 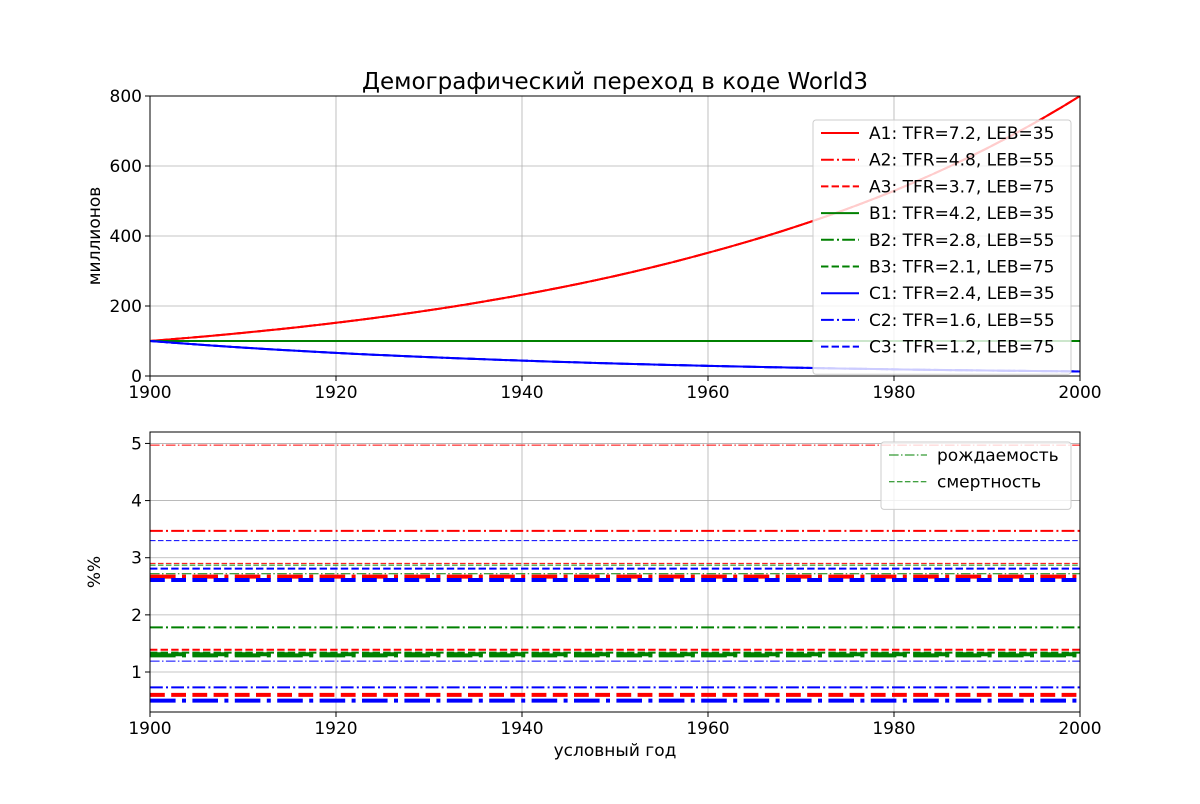 I want to click on rate-ytick-label: 4, so click(x=136, y=502).